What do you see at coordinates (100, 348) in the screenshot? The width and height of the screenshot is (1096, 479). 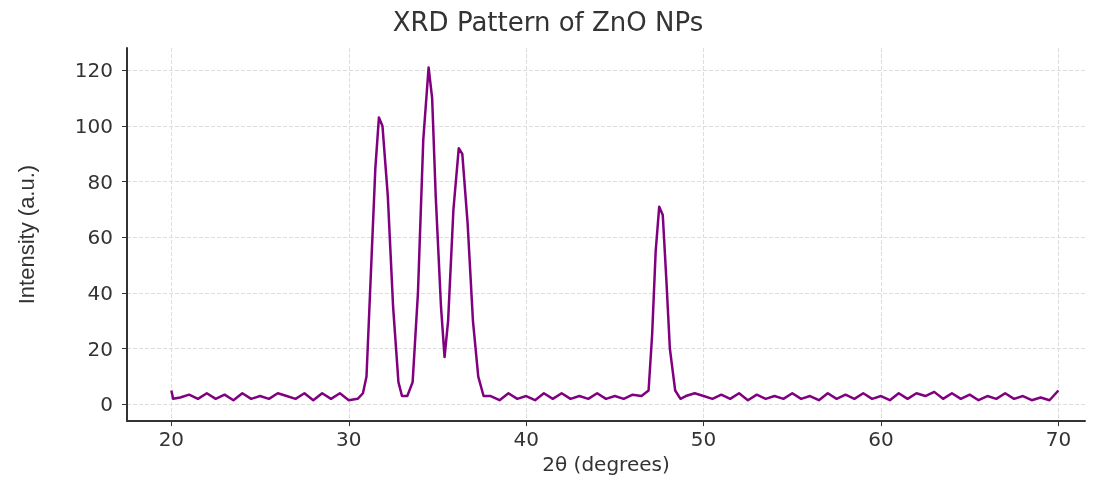 I see `y-tick-label: 20` at bounding box center [100, 348].